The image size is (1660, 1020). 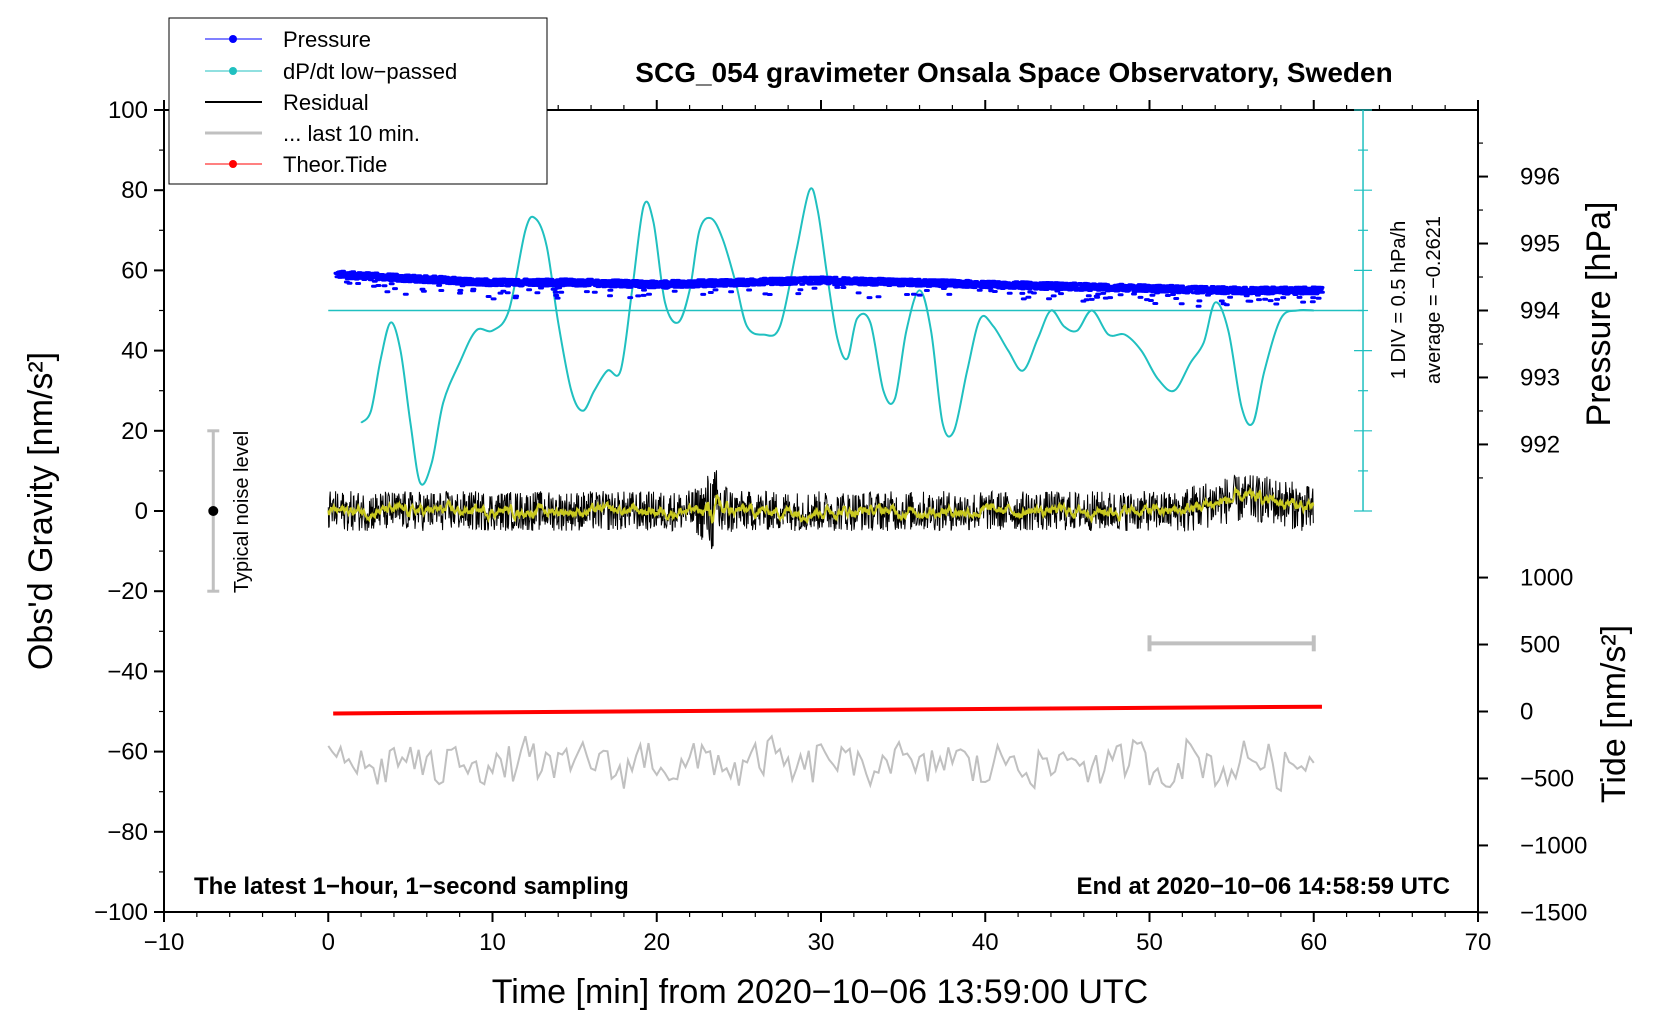 I want to click on series-residual, so click(x=821, y=510).